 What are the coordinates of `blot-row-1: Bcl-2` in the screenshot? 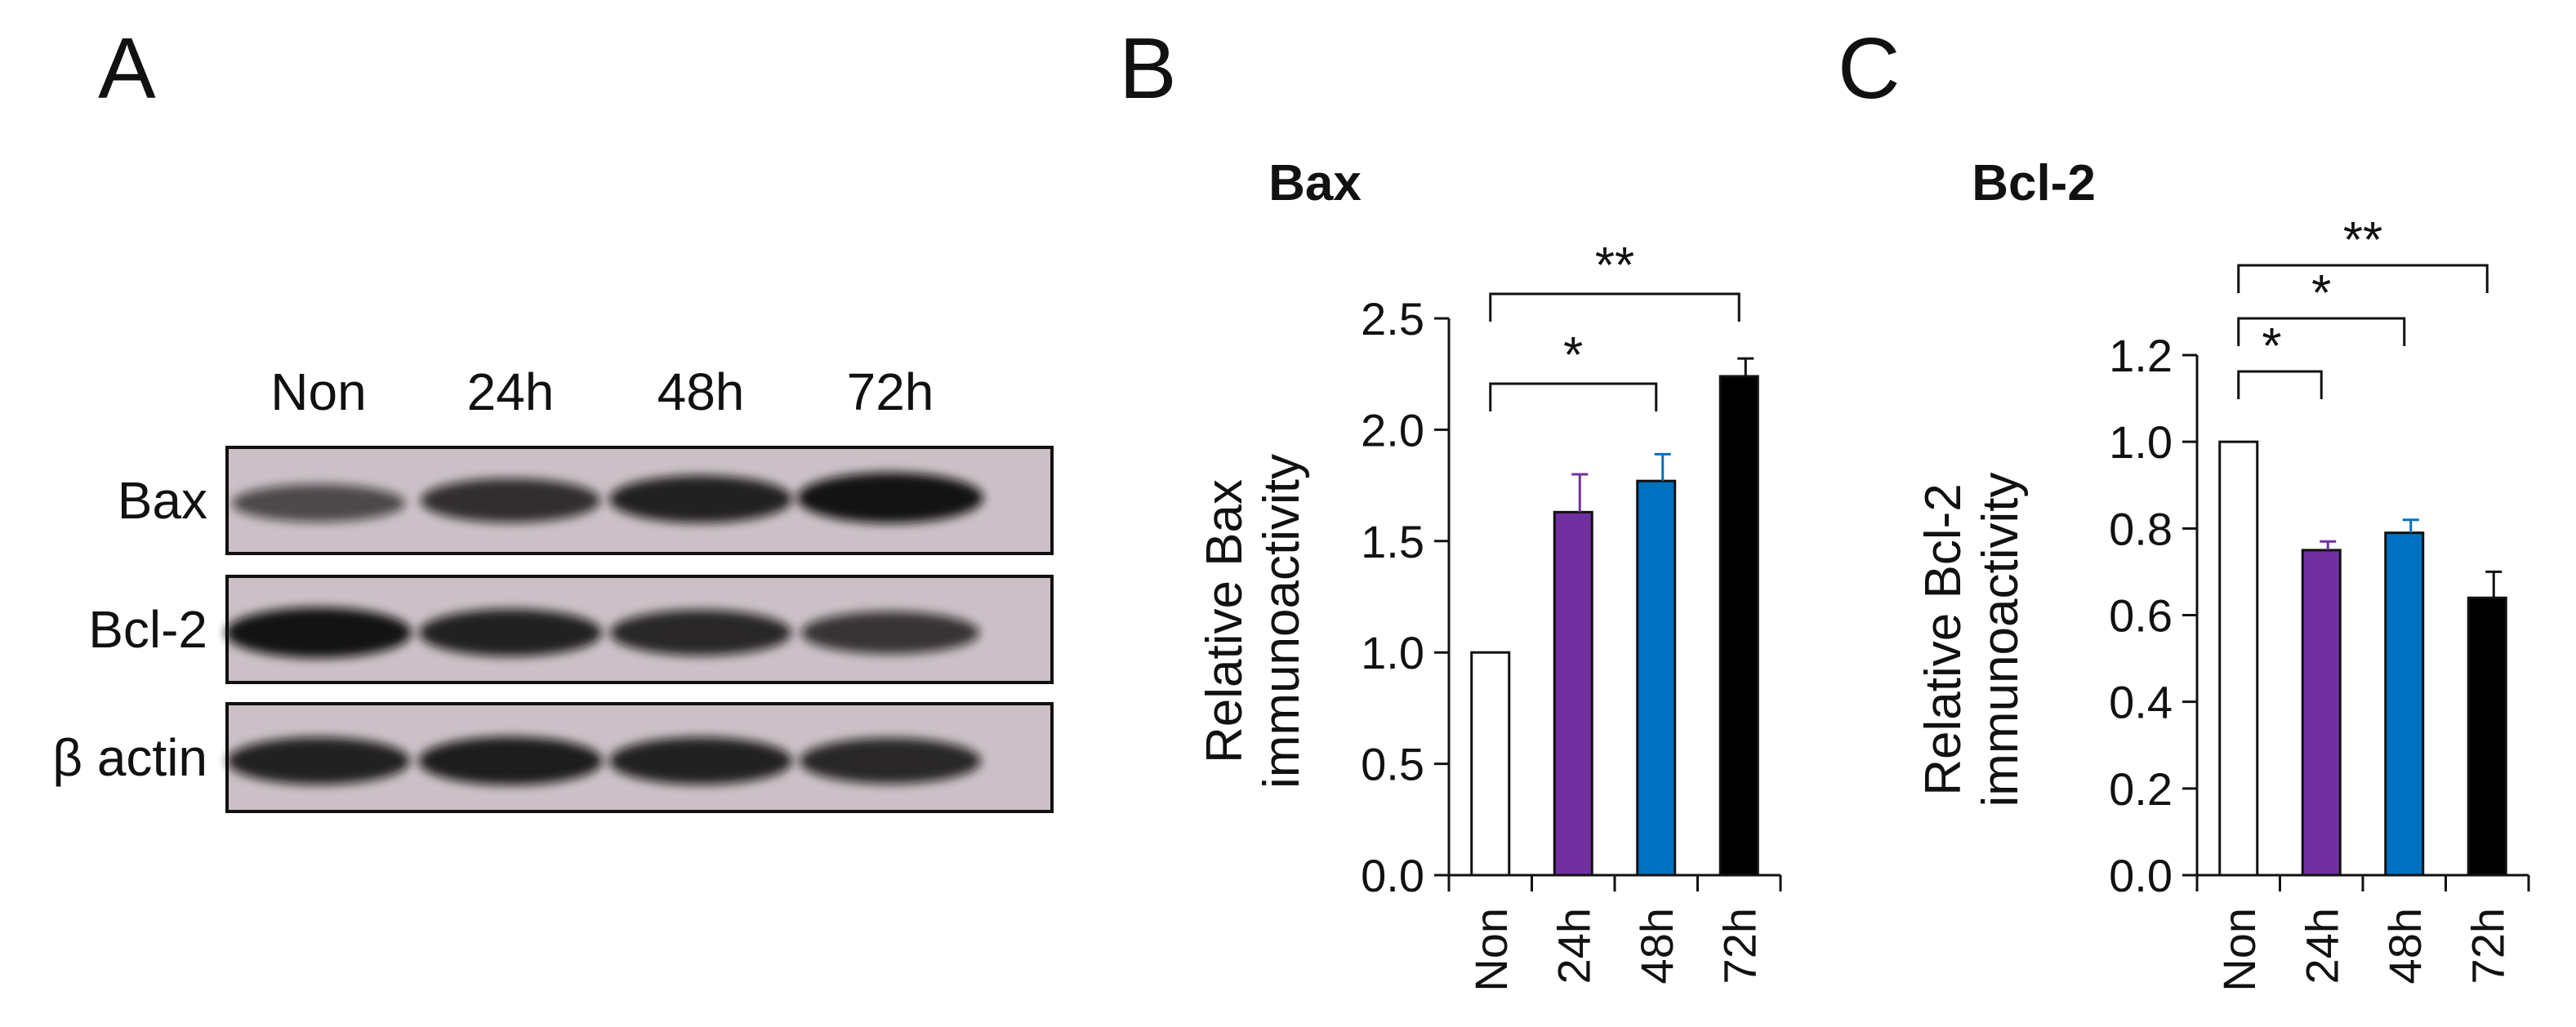 It's located at (571, 629).